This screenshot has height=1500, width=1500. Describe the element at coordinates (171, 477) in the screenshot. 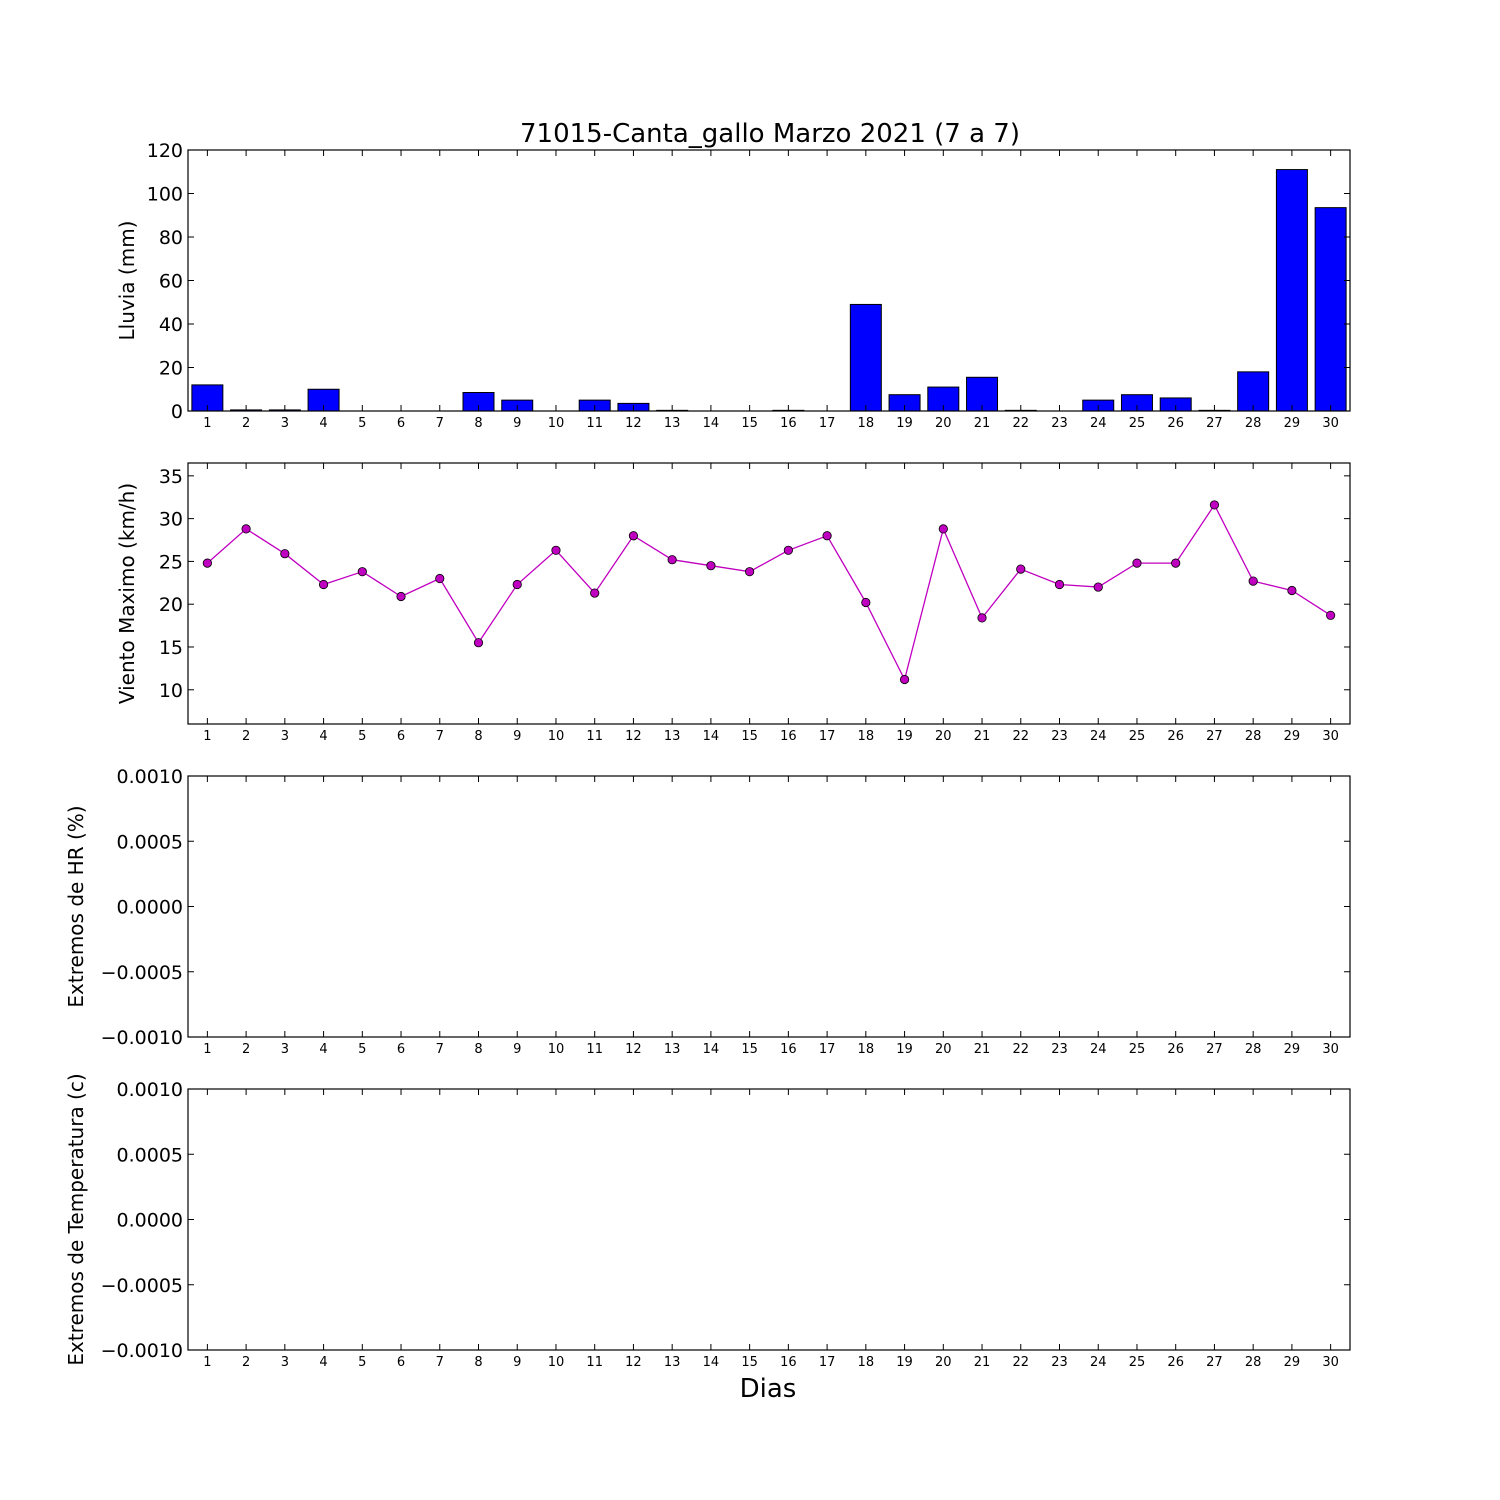

I see `y-tick-label: 35` at that location.